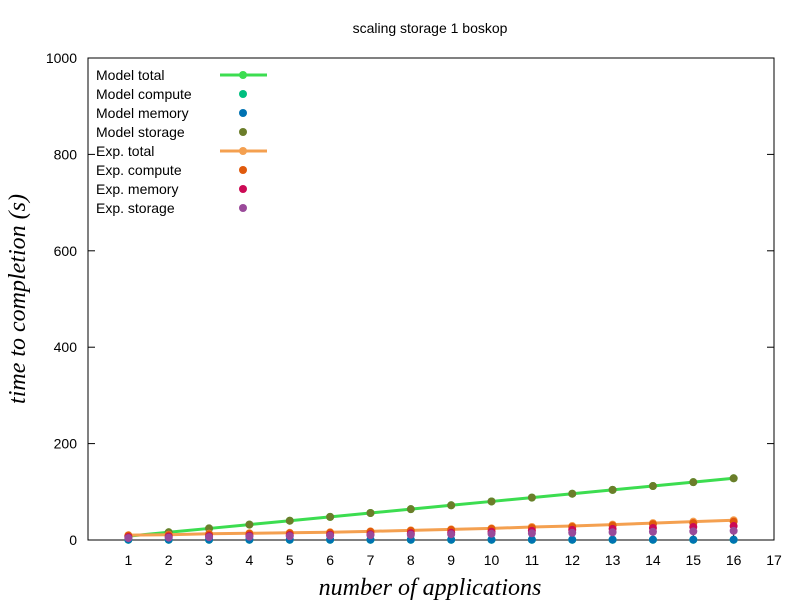 This screenshot has height=600, width=800. I want to click on x-tick-label: 2, so click(169, 560).